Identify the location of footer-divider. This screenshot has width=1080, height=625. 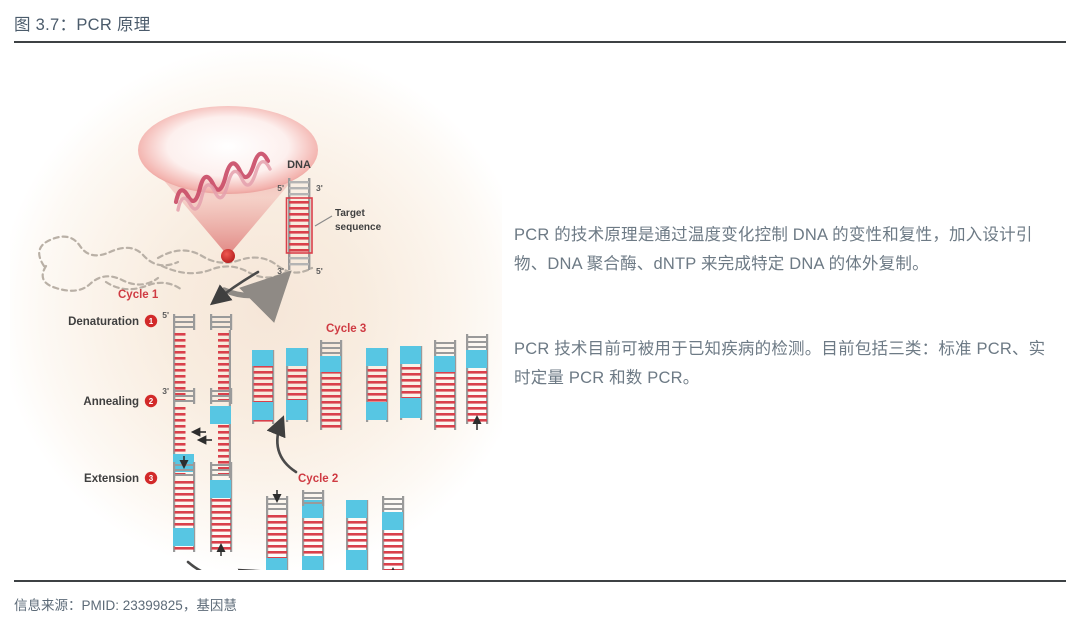
(540, 581).